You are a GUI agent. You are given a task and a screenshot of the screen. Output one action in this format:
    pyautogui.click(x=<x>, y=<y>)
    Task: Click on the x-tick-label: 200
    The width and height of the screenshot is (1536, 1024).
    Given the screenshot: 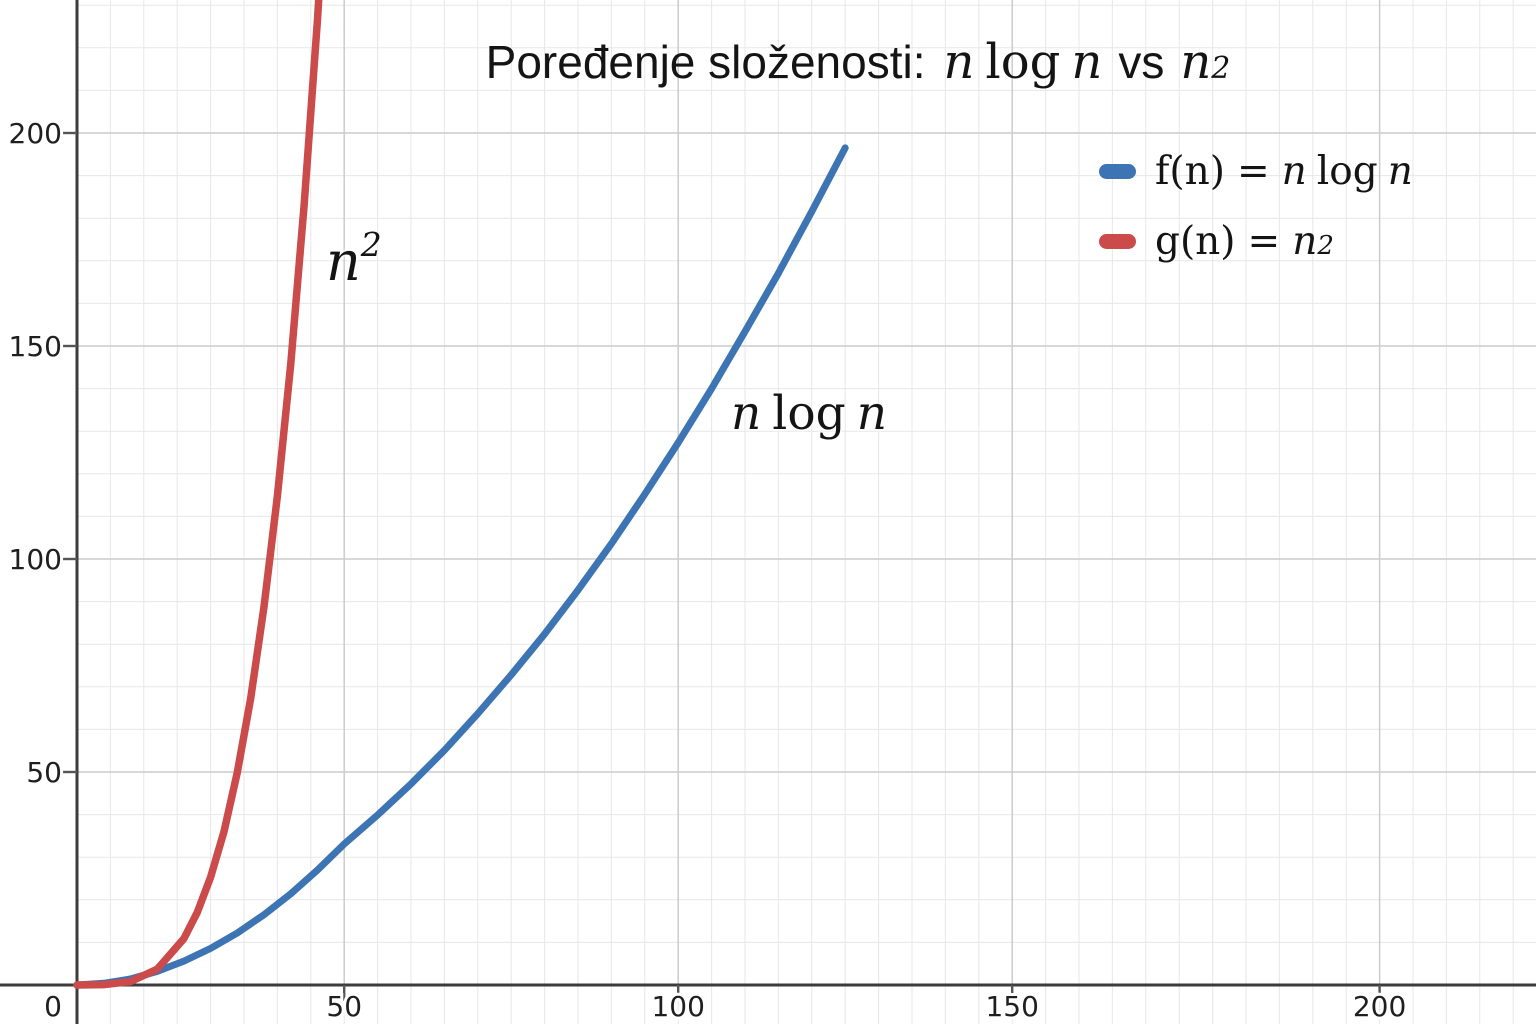 What is the action you would take?
    pyautogui.click(x=1379, y=1006)
    